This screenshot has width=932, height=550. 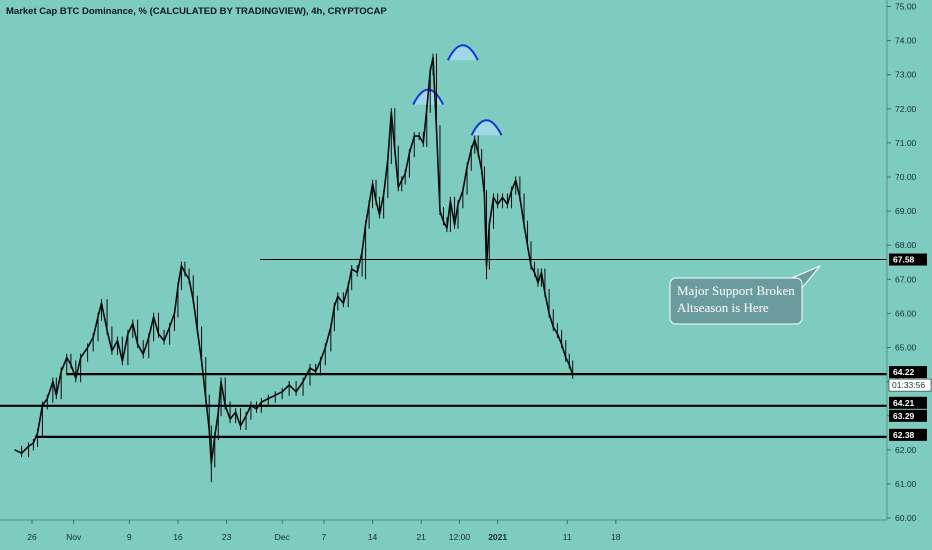 What do you see at coordinates (283, 537) in the screenshot?
I see `x-tick-label: Dec` at bounding box center [283, 537].